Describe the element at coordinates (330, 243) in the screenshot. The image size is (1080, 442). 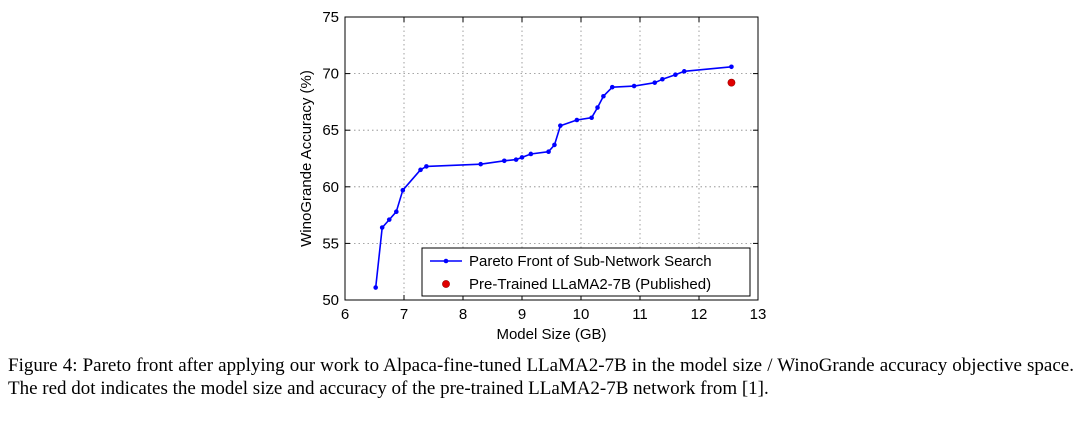
I see `y-tick-label: 55` at that location.